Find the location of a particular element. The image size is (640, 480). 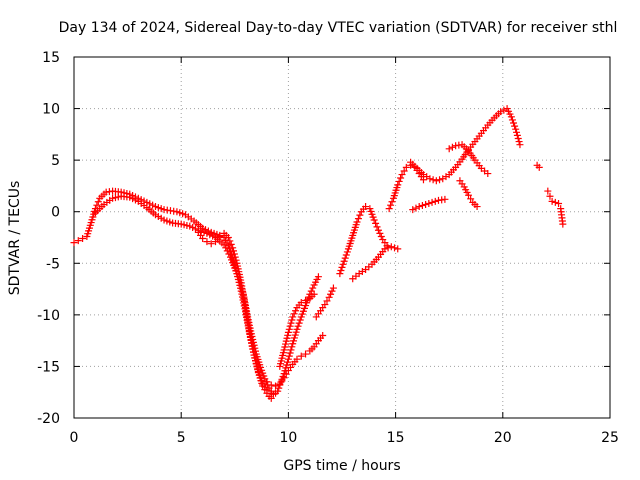

y-tick-label: -15 is located at coordinates (48, 367).